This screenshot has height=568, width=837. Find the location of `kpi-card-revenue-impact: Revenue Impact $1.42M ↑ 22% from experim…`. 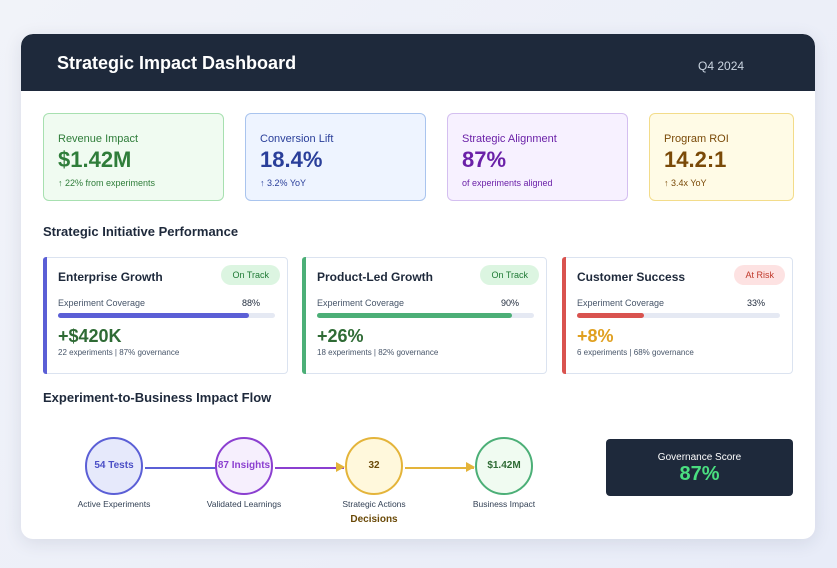

kpi-card-revenue-impact: Revenue Impact $1.42M ↑ 22% from experim… is located at coordinates (133, 157).